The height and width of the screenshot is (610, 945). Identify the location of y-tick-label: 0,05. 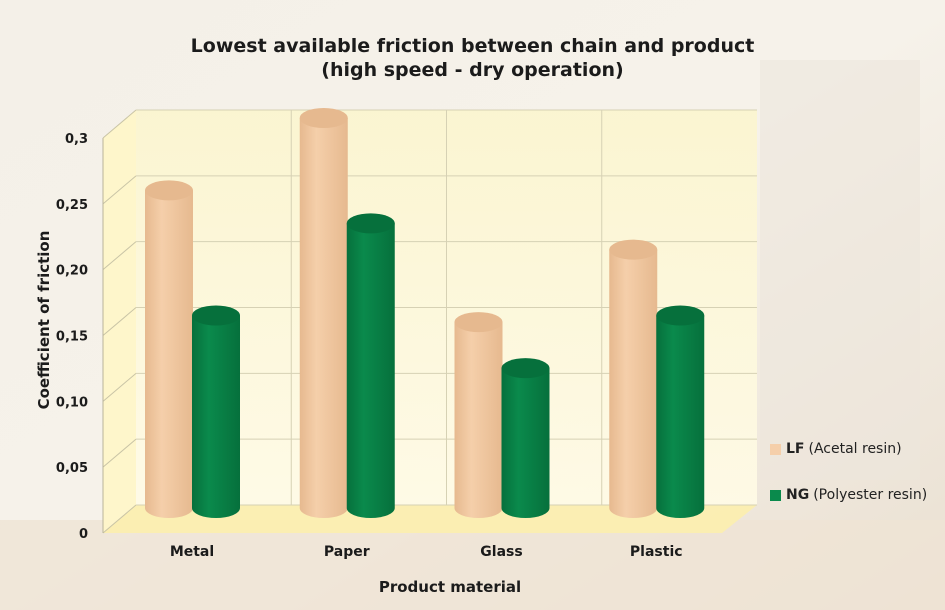
(72, 468).